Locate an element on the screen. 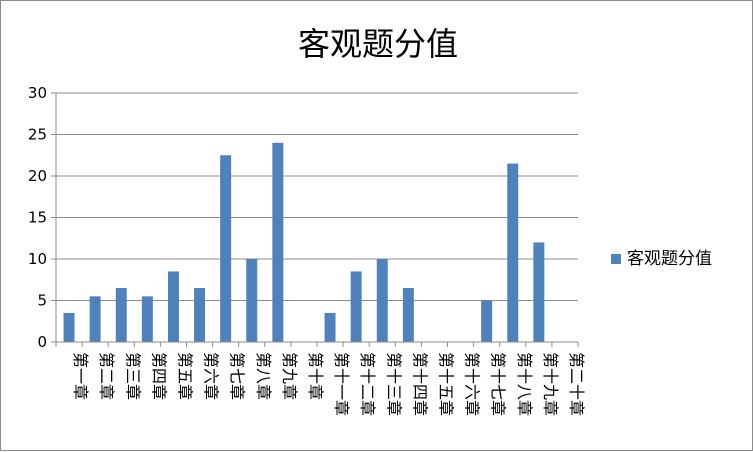 This screenshot has height=452, width=753. y-tick-label: 10 is located at coordinates (37, 259).